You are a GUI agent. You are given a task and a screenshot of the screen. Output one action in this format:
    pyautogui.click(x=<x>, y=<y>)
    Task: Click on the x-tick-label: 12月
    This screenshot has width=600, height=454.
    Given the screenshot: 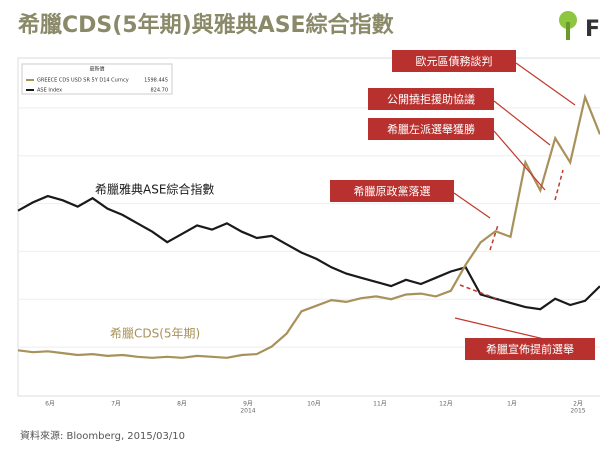 What is the action you would take?
    pyautogui.click(x=446, y=404)
    